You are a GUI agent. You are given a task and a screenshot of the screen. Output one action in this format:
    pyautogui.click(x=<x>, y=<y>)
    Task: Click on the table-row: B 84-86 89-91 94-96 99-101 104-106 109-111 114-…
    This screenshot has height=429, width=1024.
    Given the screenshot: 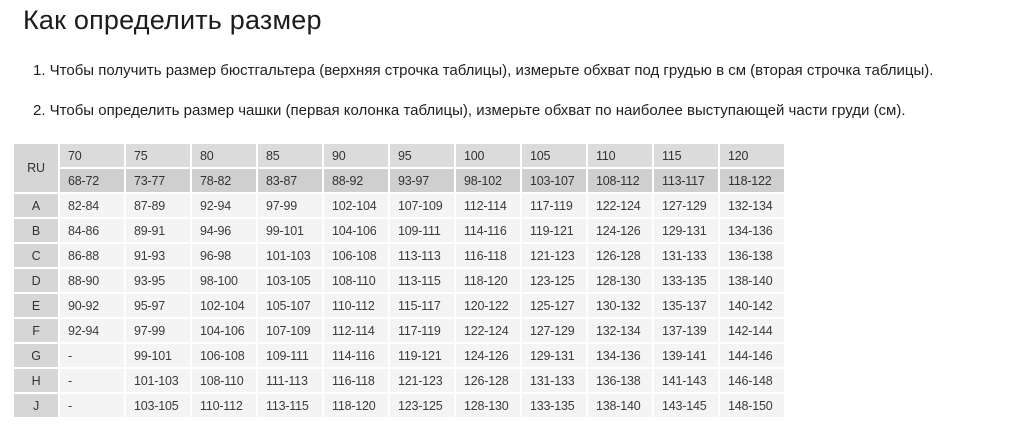 What is the action you would take?
    pyautogui.click(x=399, y=230)
    